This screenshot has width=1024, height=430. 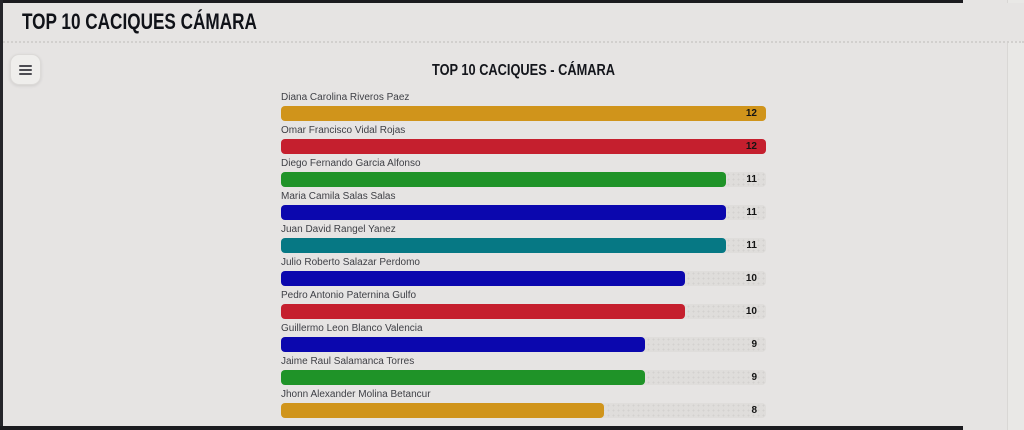 I want to click on chart-title: TOP 10 CACIQUES - CÁMARA, so click(x=523, y=70).